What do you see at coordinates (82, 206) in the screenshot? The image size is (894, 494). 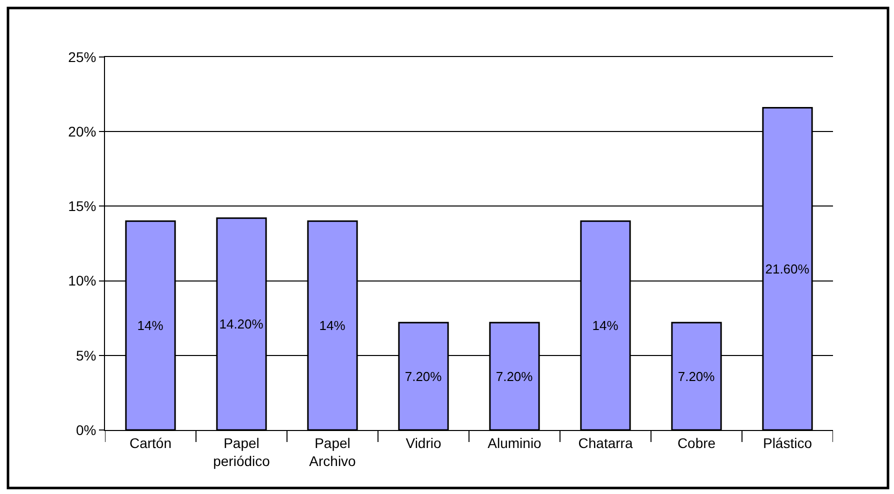 I see `y-tick-label: 15%` at bounding box center [82, 206].